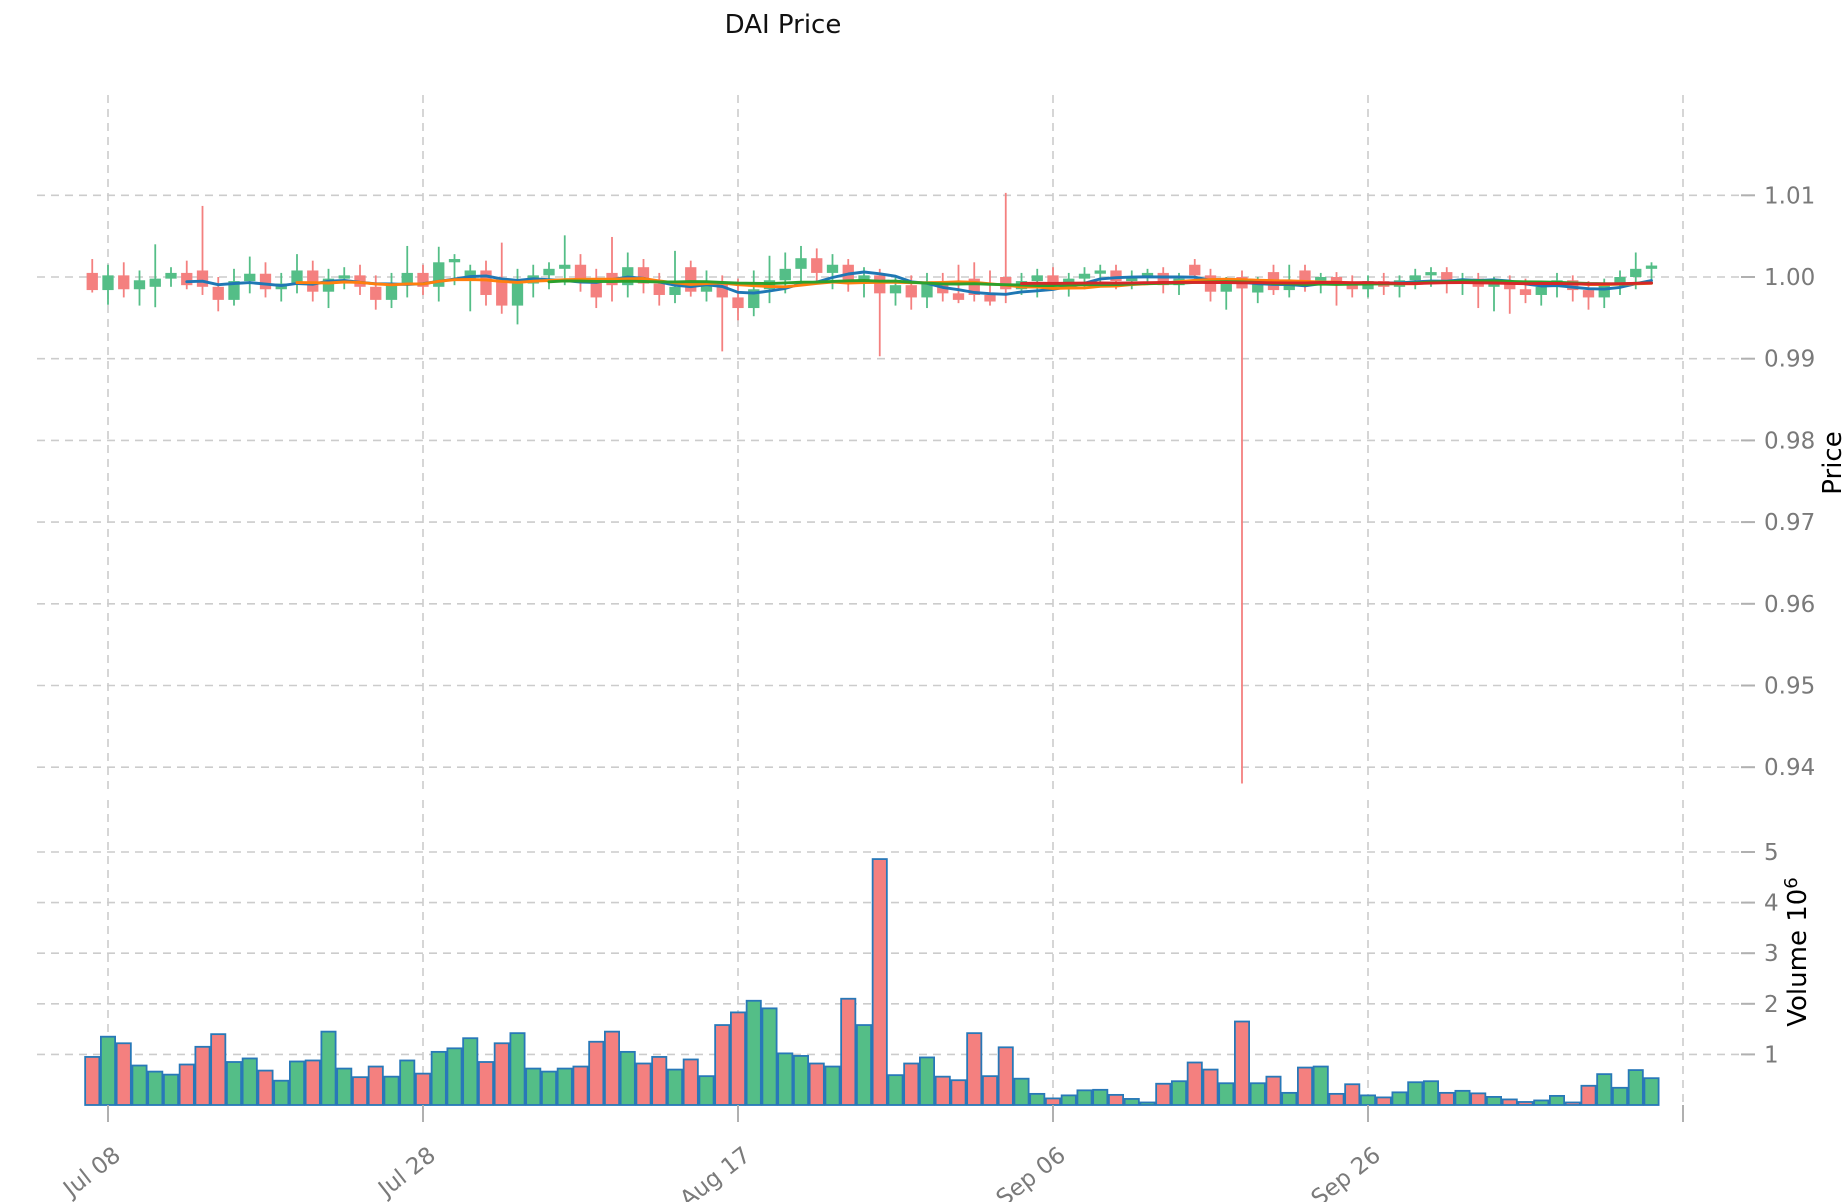 The width and height of the screenshot is (1847, 1202). Describe the element at coordinates (1789, 196) in the screenshot. I see `price-tick-label: 1.01` at that location.